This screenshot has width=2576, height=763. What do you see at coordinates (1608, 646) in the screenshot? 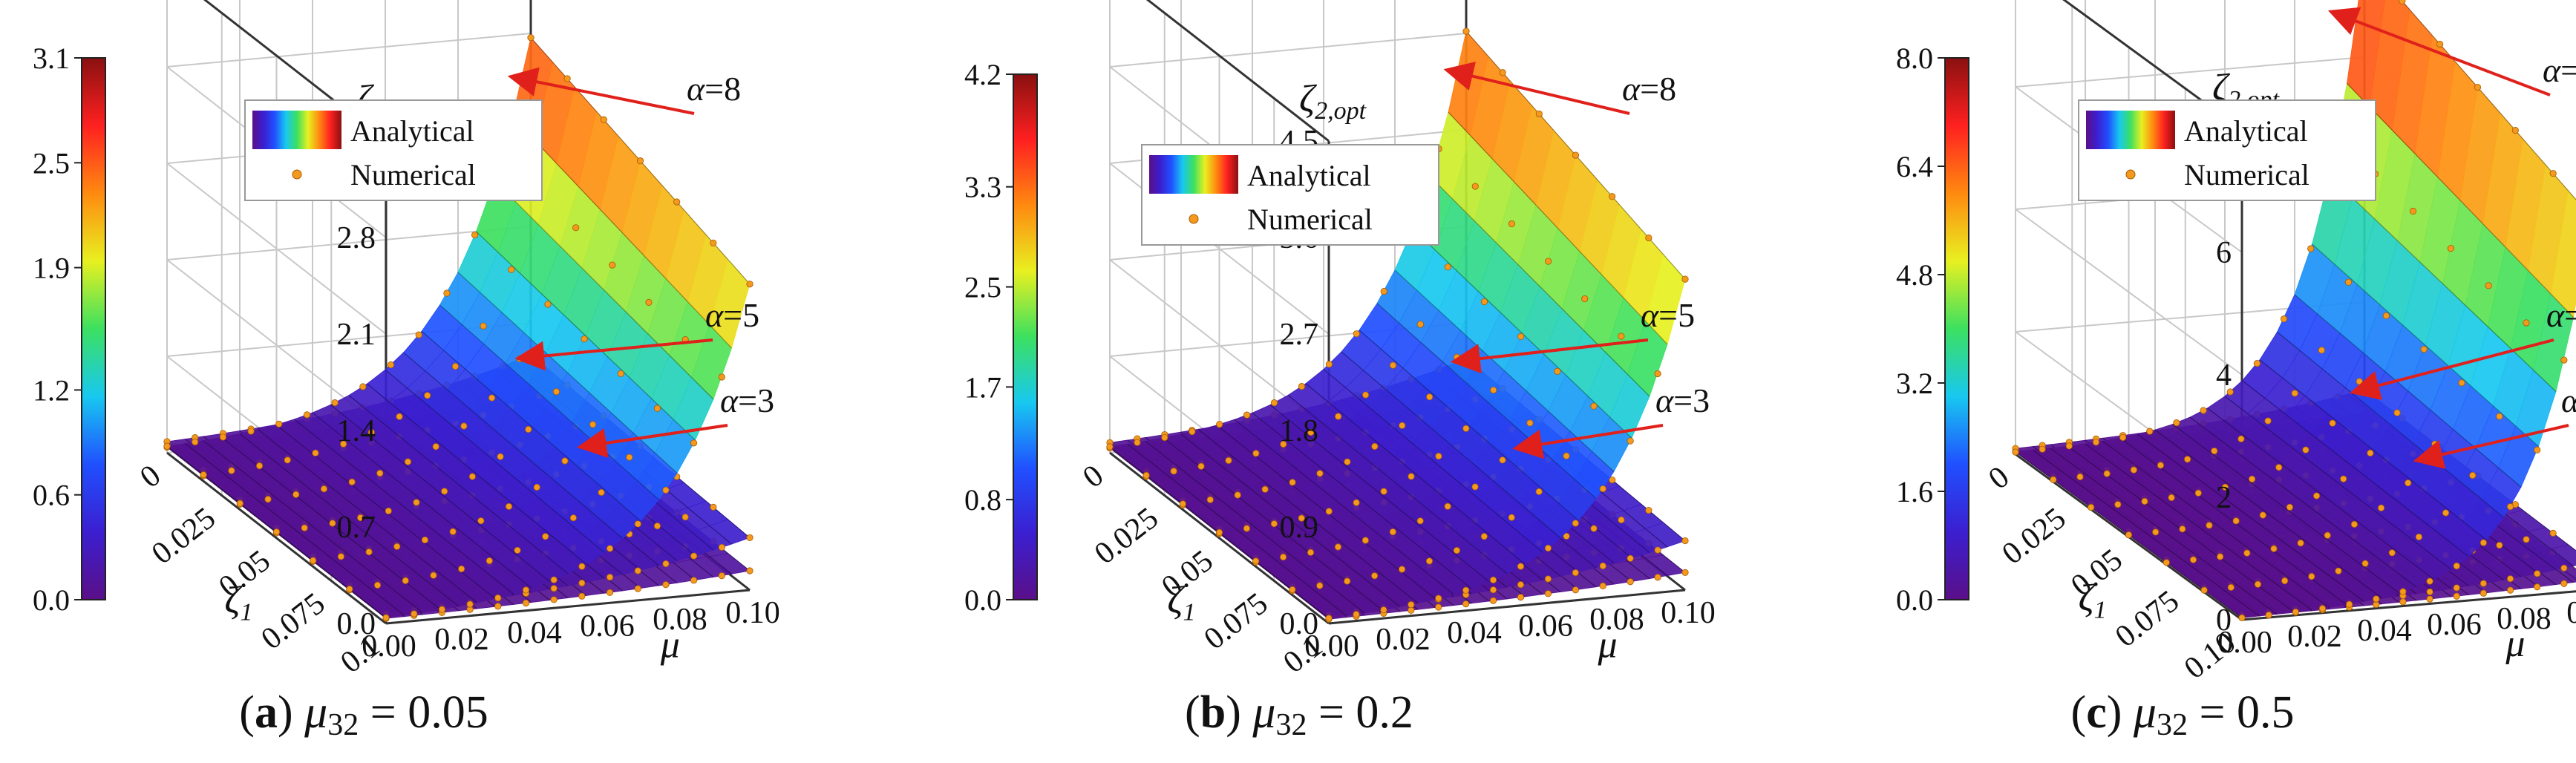
I see `x-axis-label: μ` at bounding box center [1608, 646].